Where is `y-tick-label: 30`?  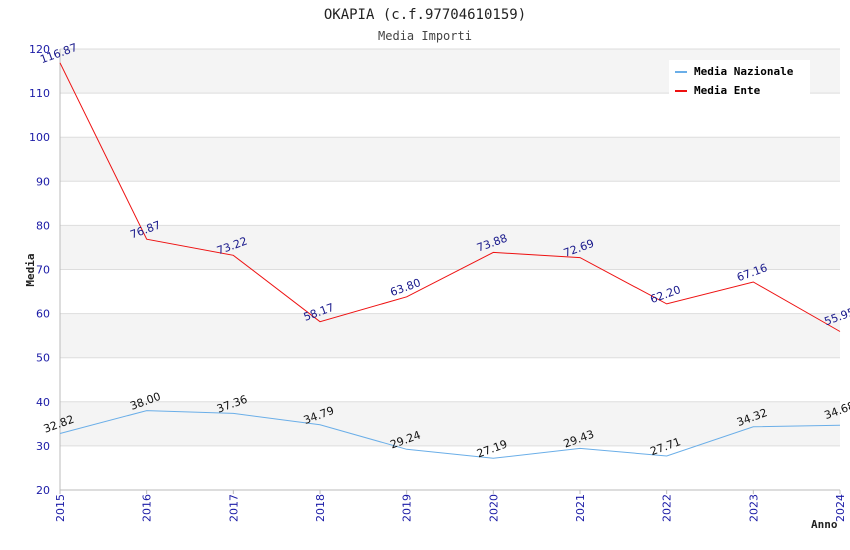
y-tick-label: 30 is located at coordinates (43, 446).